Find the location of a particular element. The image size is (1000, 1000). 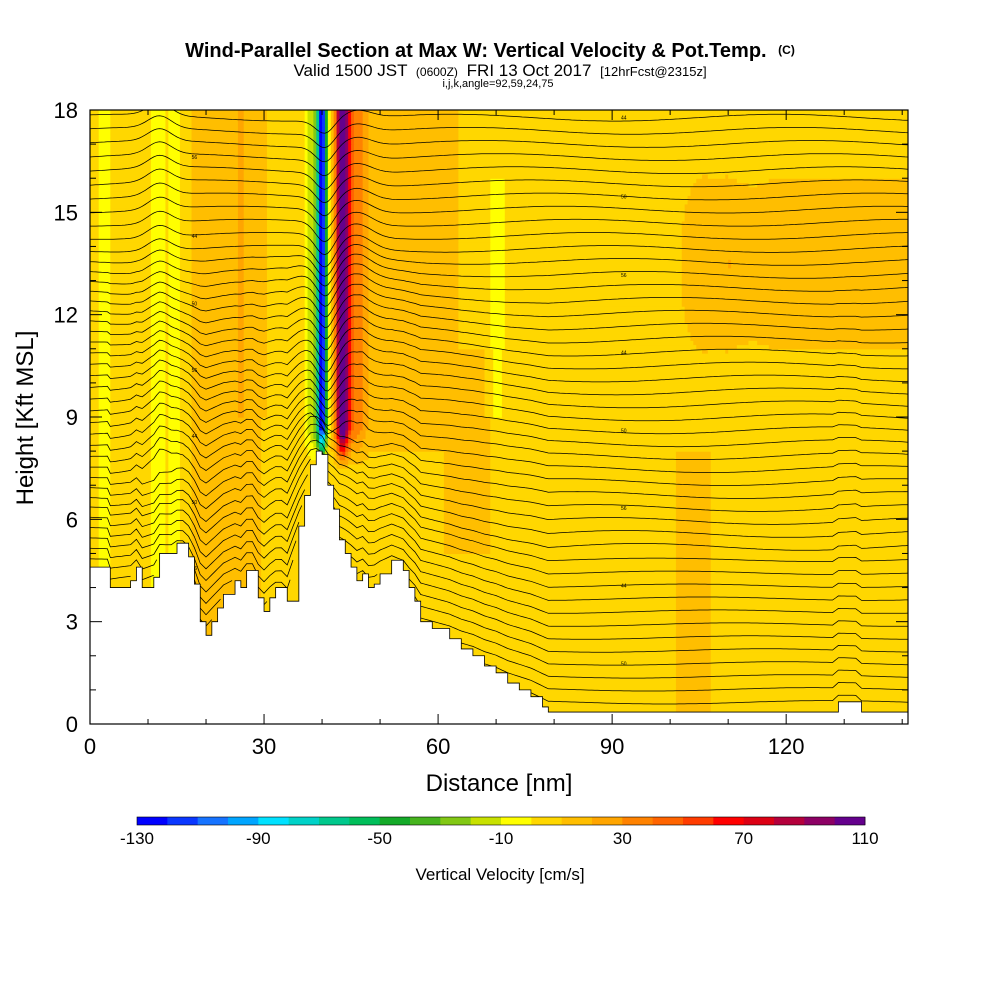

y-tick-label: 9 is located at coordinates (72, 417).